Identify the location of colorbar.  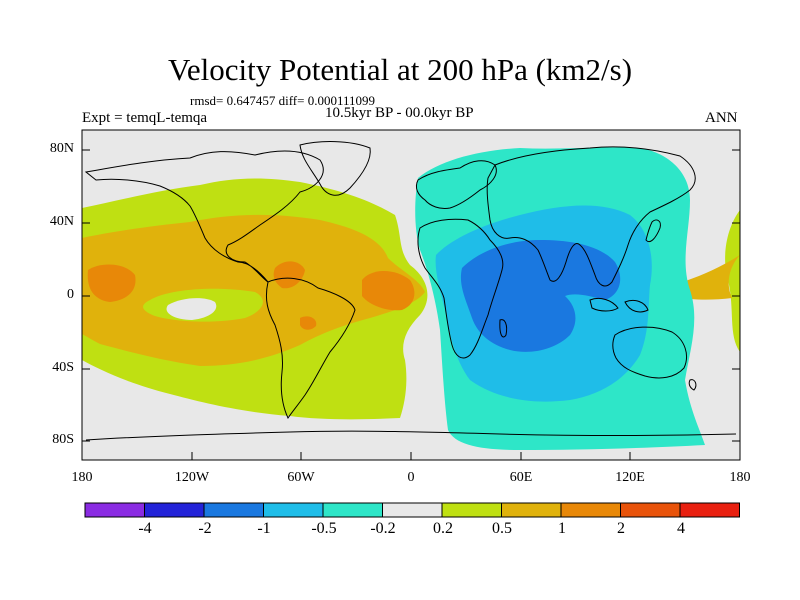
(412, 510).